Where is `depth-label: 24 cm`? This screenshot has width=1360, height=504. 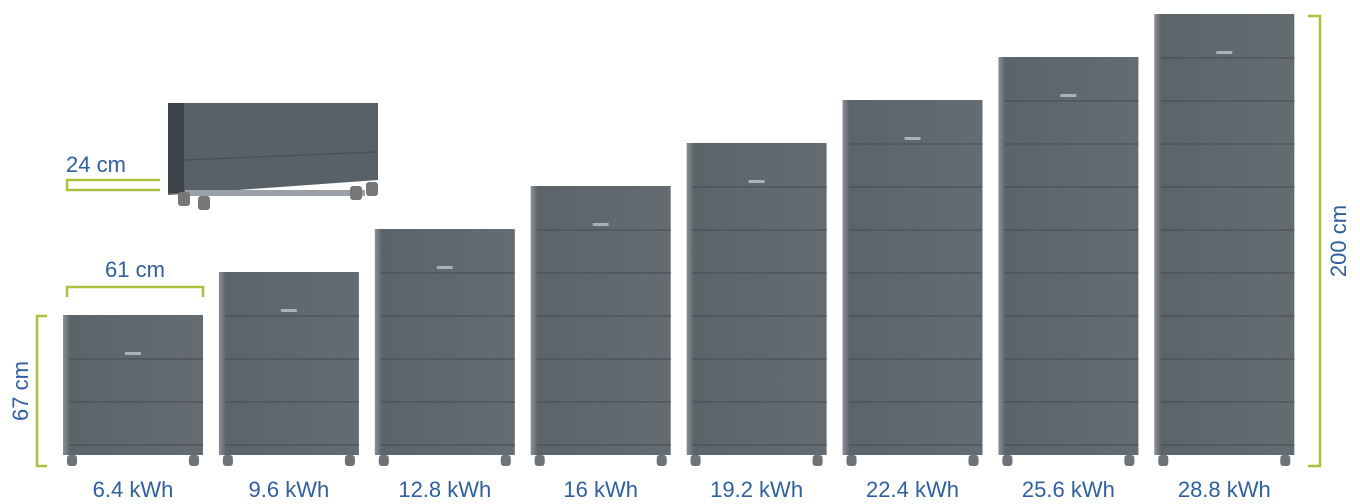
depth-label: 24 cm is located at coordinates (96, 164).